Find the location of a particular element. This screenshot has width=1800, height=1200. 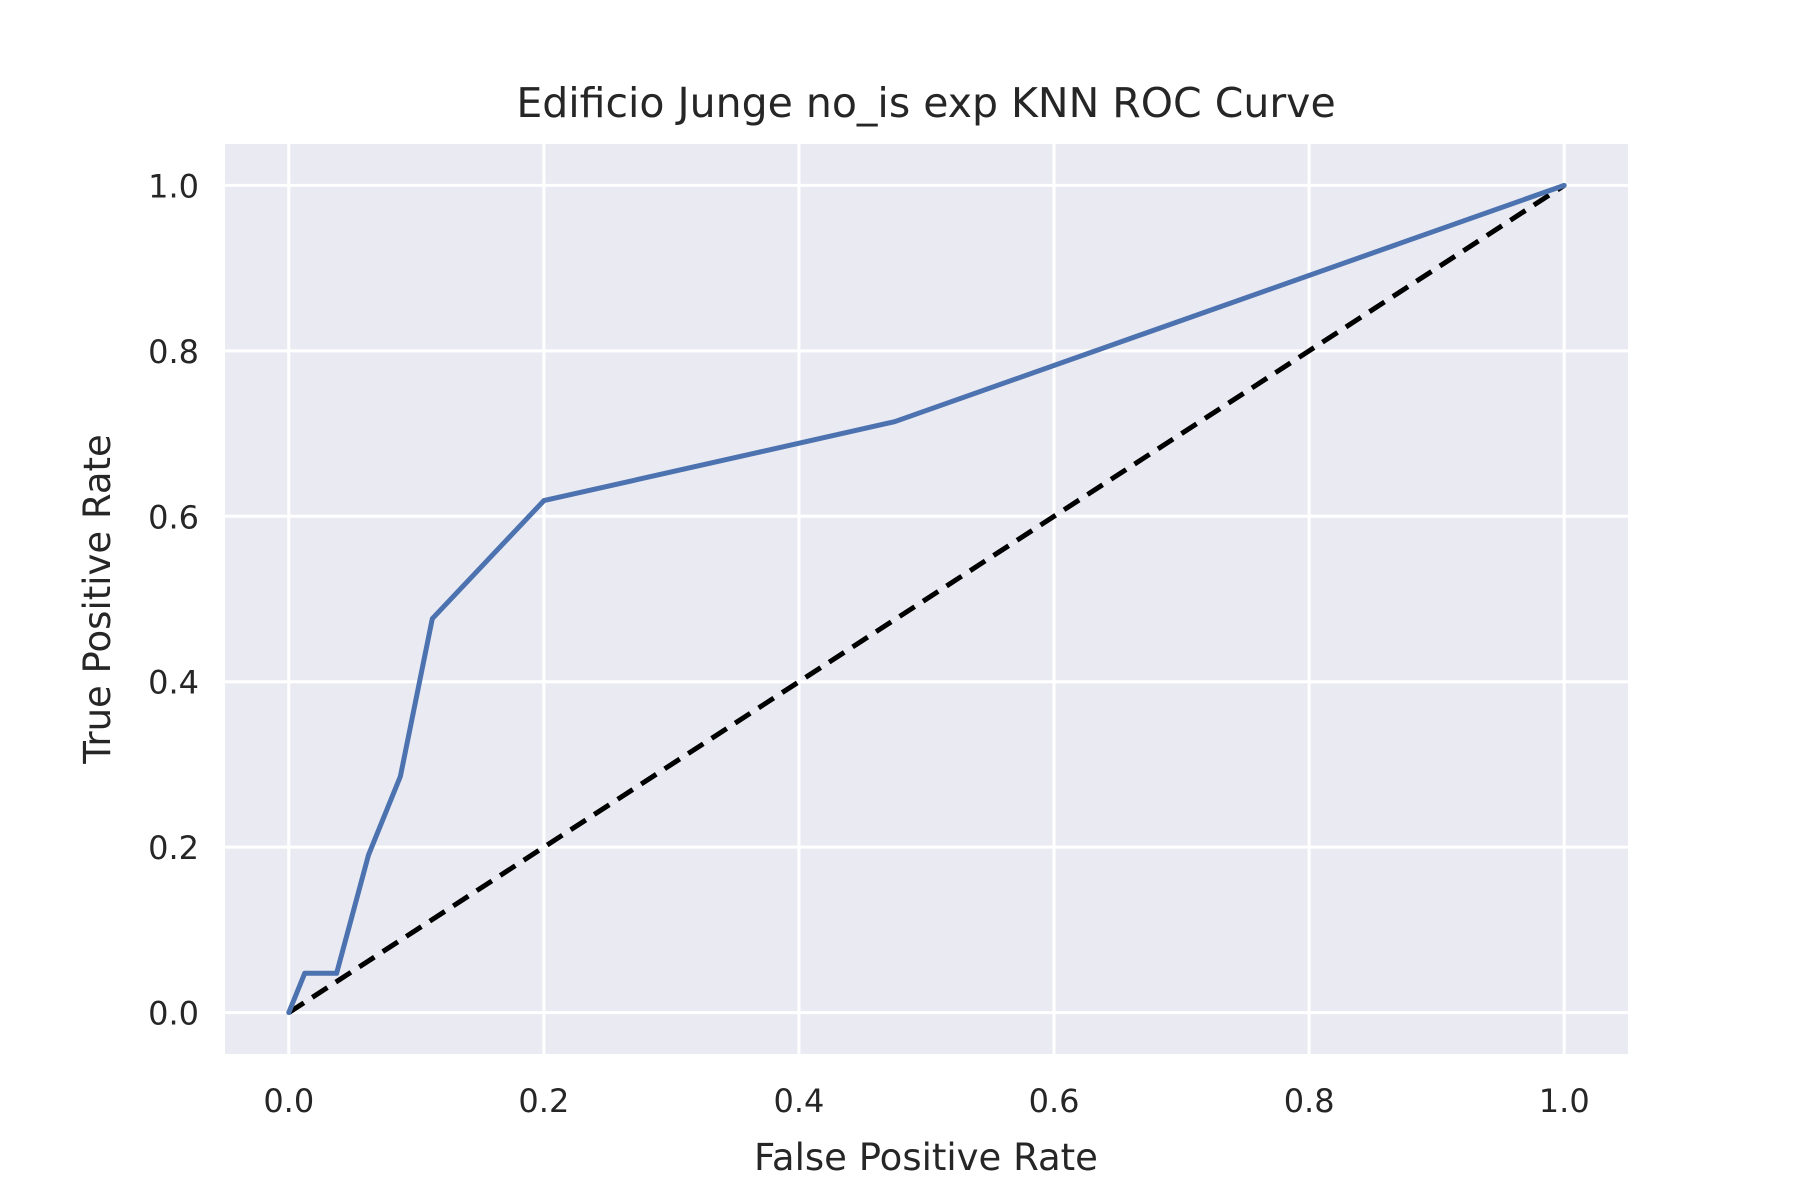

y-tick-labels: 0.0 0.2 0.4 0.6 0.8 1.0 is located at coordinates (173, 599).